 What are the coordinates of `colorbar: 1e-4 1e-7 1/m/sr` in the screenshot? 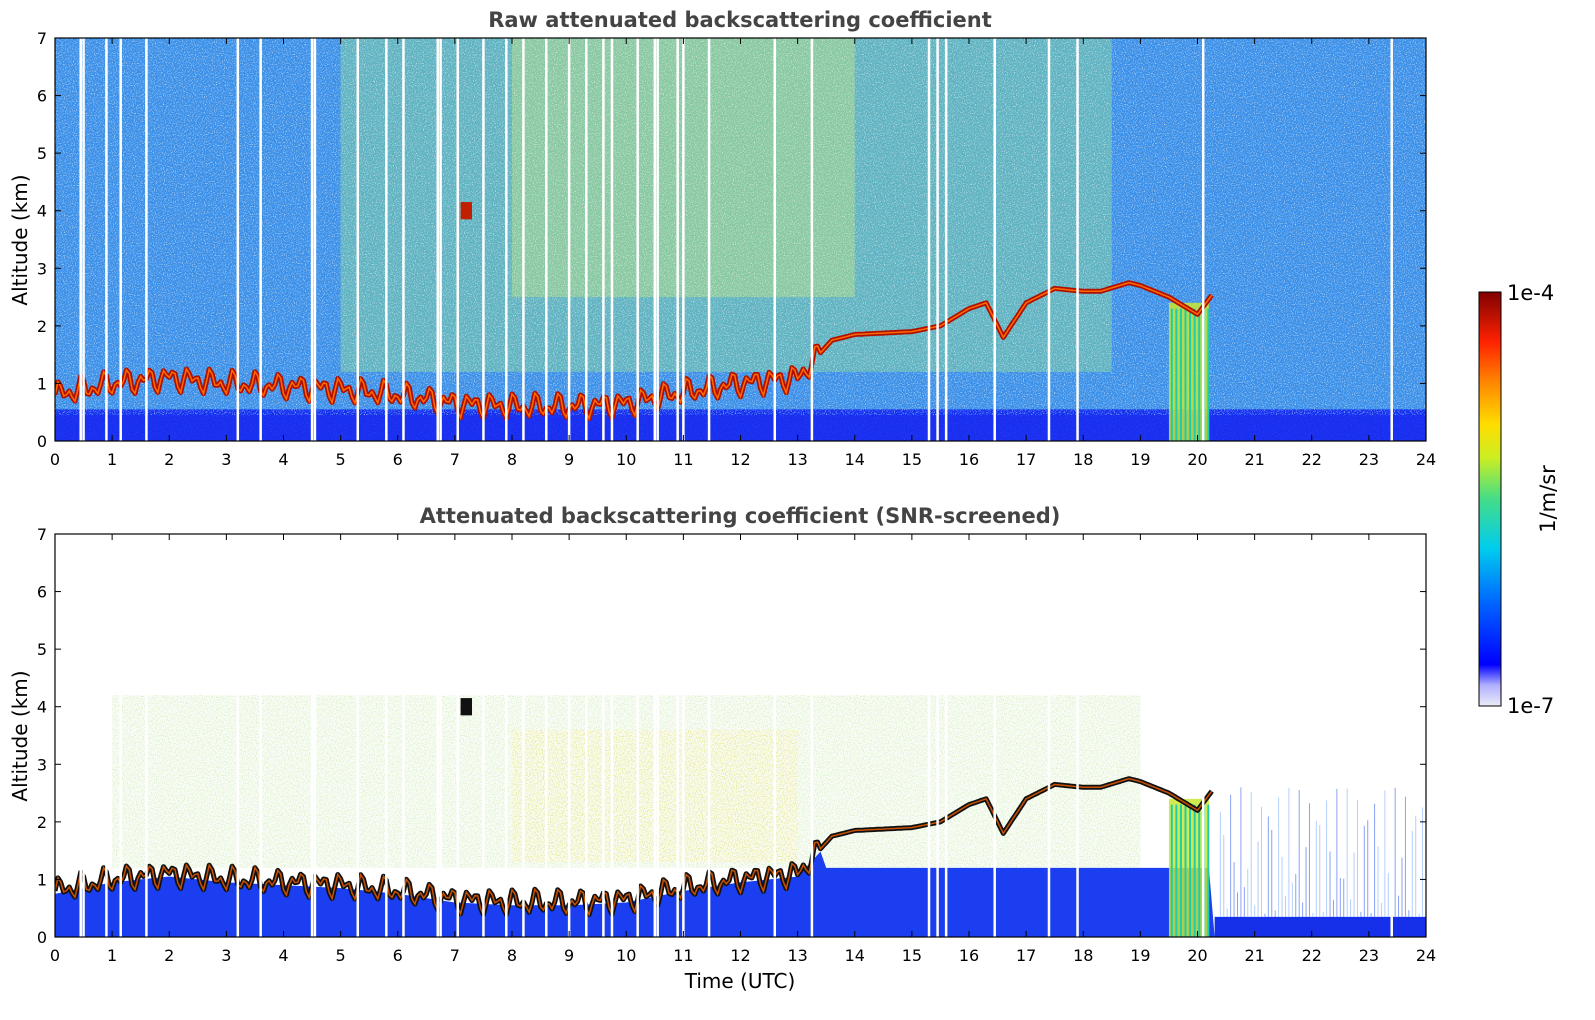 It's located at (1519, 499).